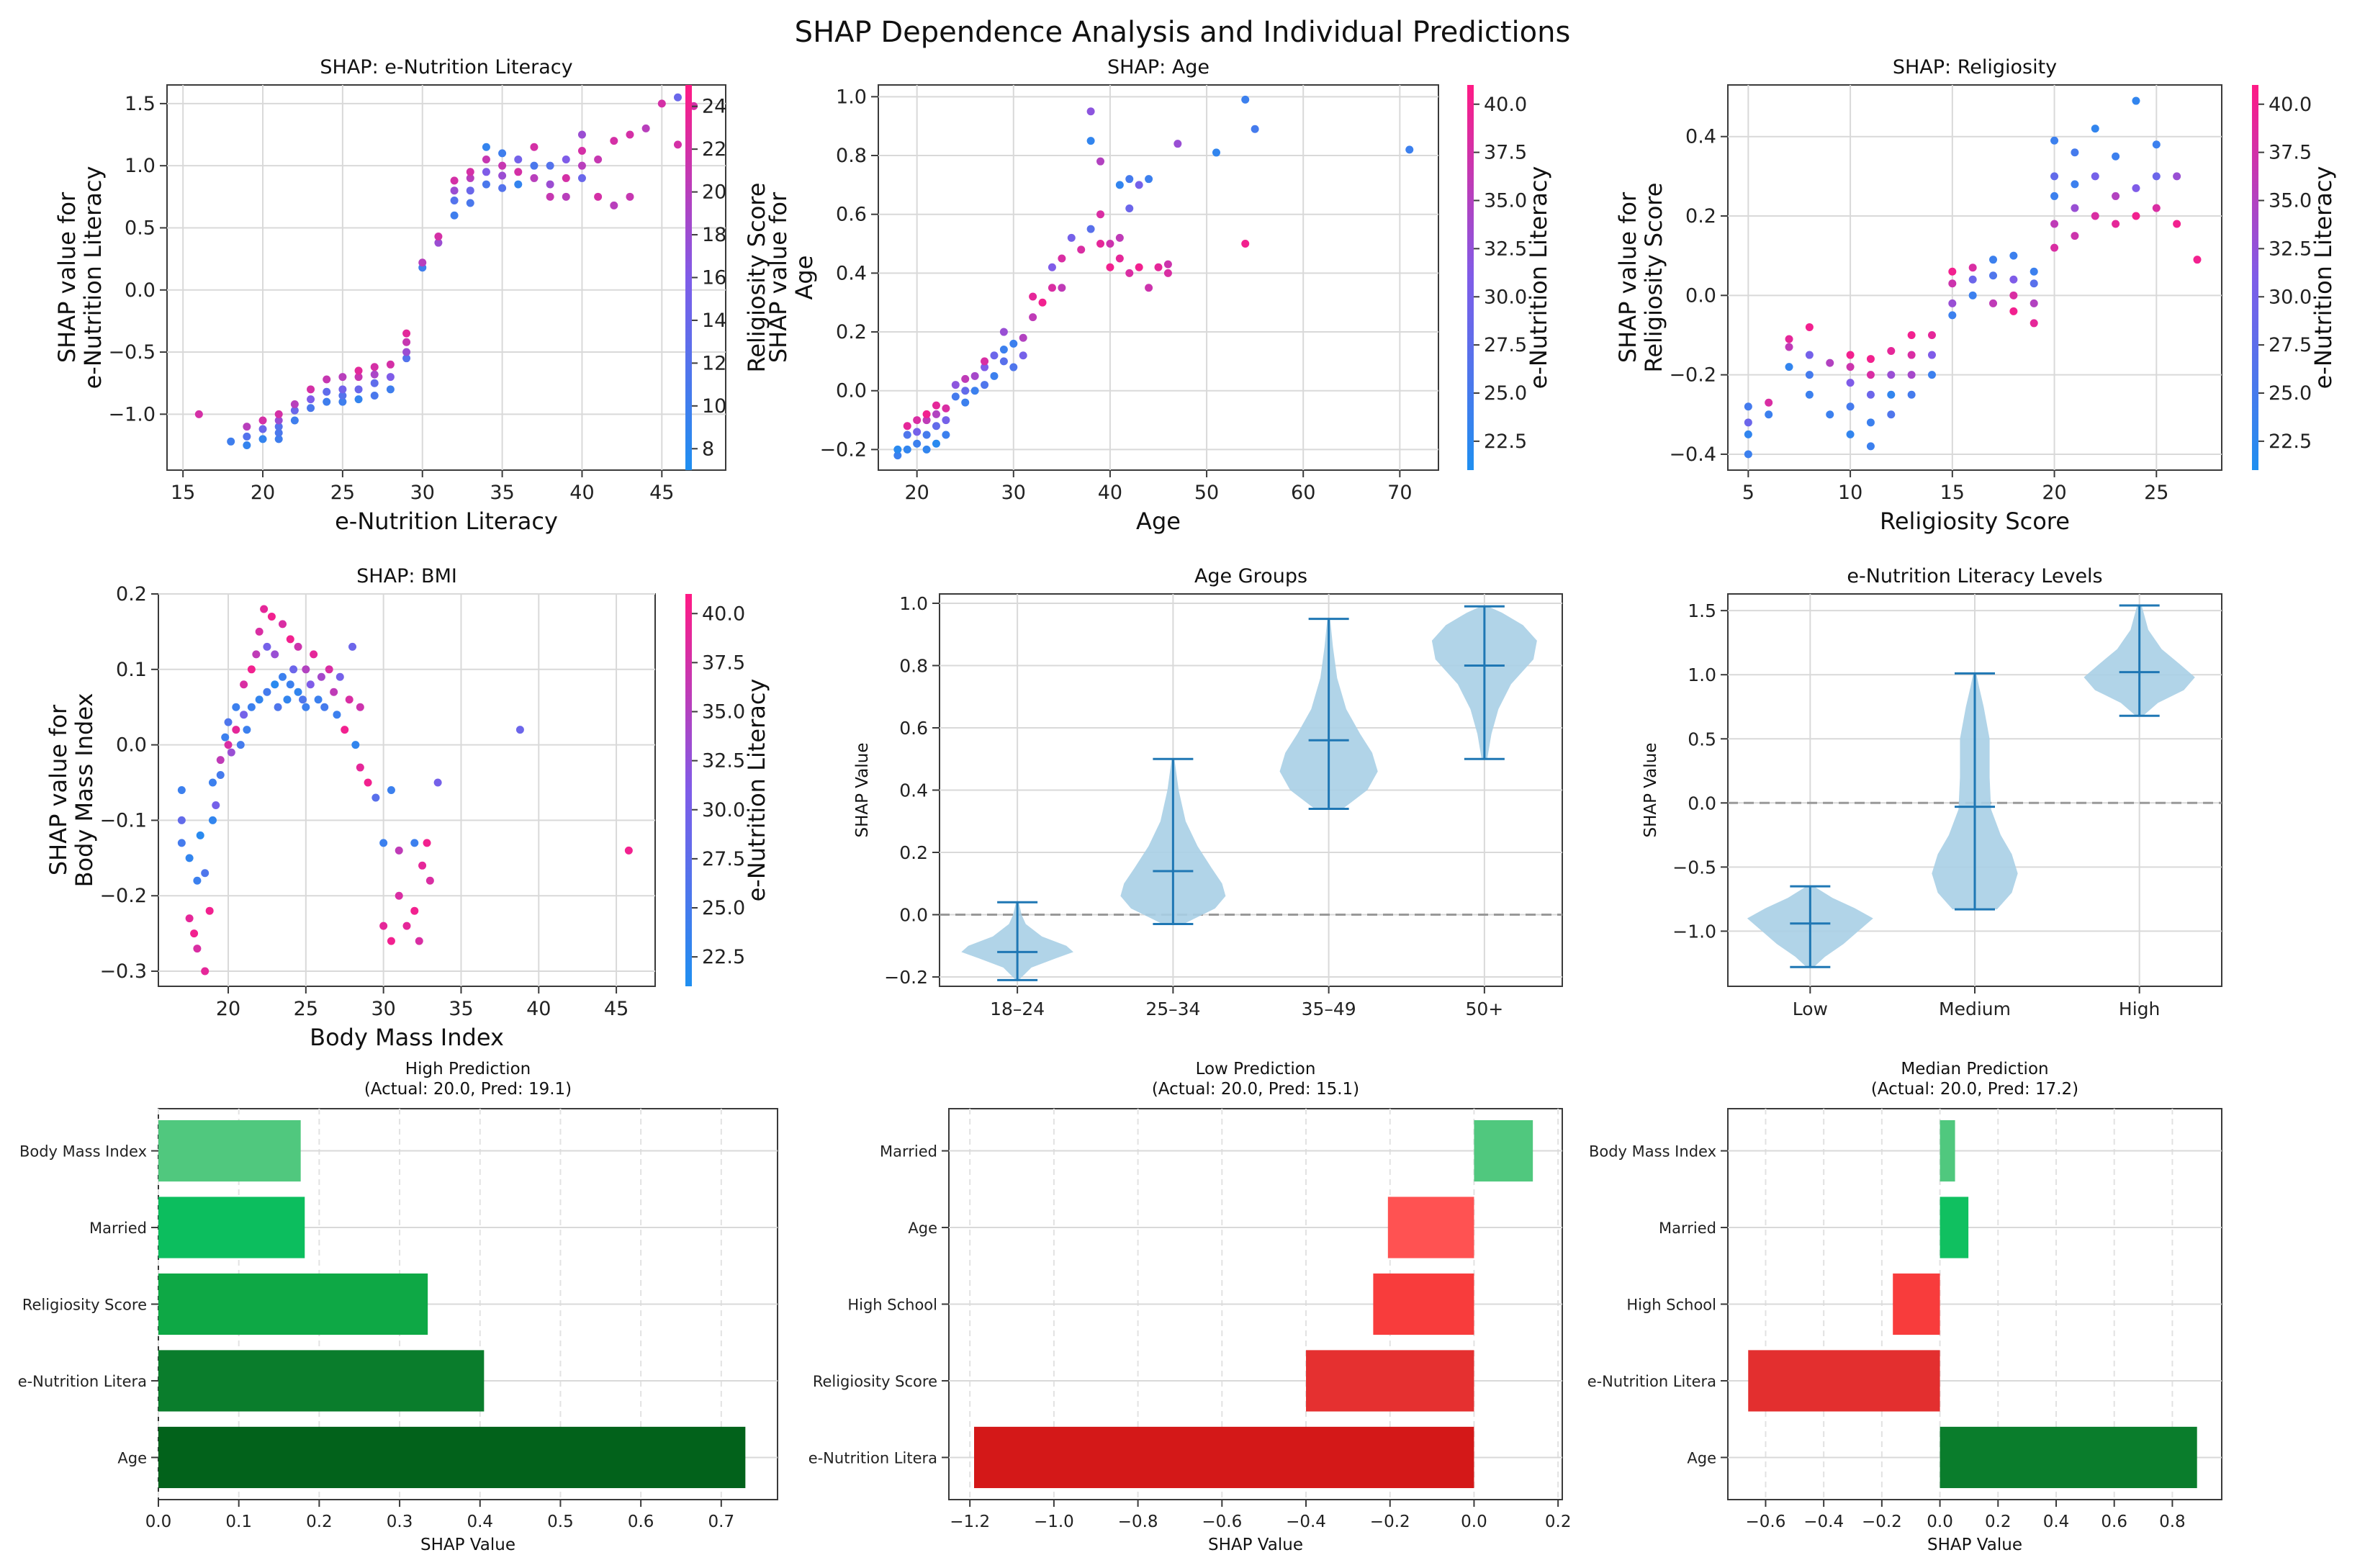  Describe the element at coordinates (851, 332) in the screenshot. I see `y-tick-label: 0.2` at that location.